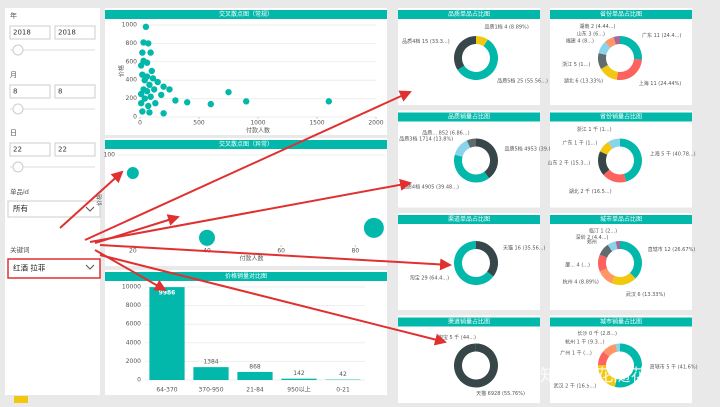  I want to click on slice-label: 广东 11 (24.4...), so click(661, 35).